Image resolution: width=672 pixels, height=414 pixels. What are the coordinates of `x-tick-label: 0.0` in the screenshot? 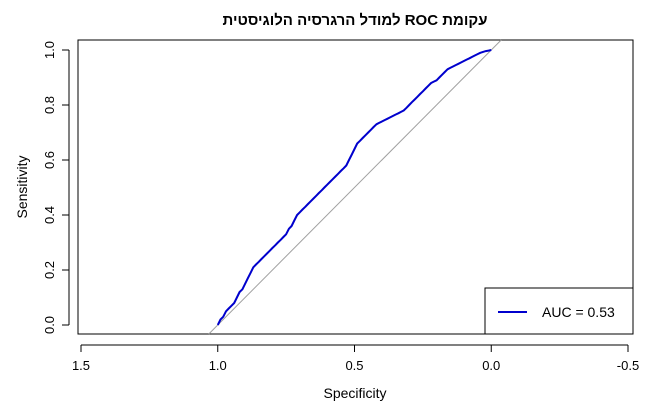 It's located at (491, 365).